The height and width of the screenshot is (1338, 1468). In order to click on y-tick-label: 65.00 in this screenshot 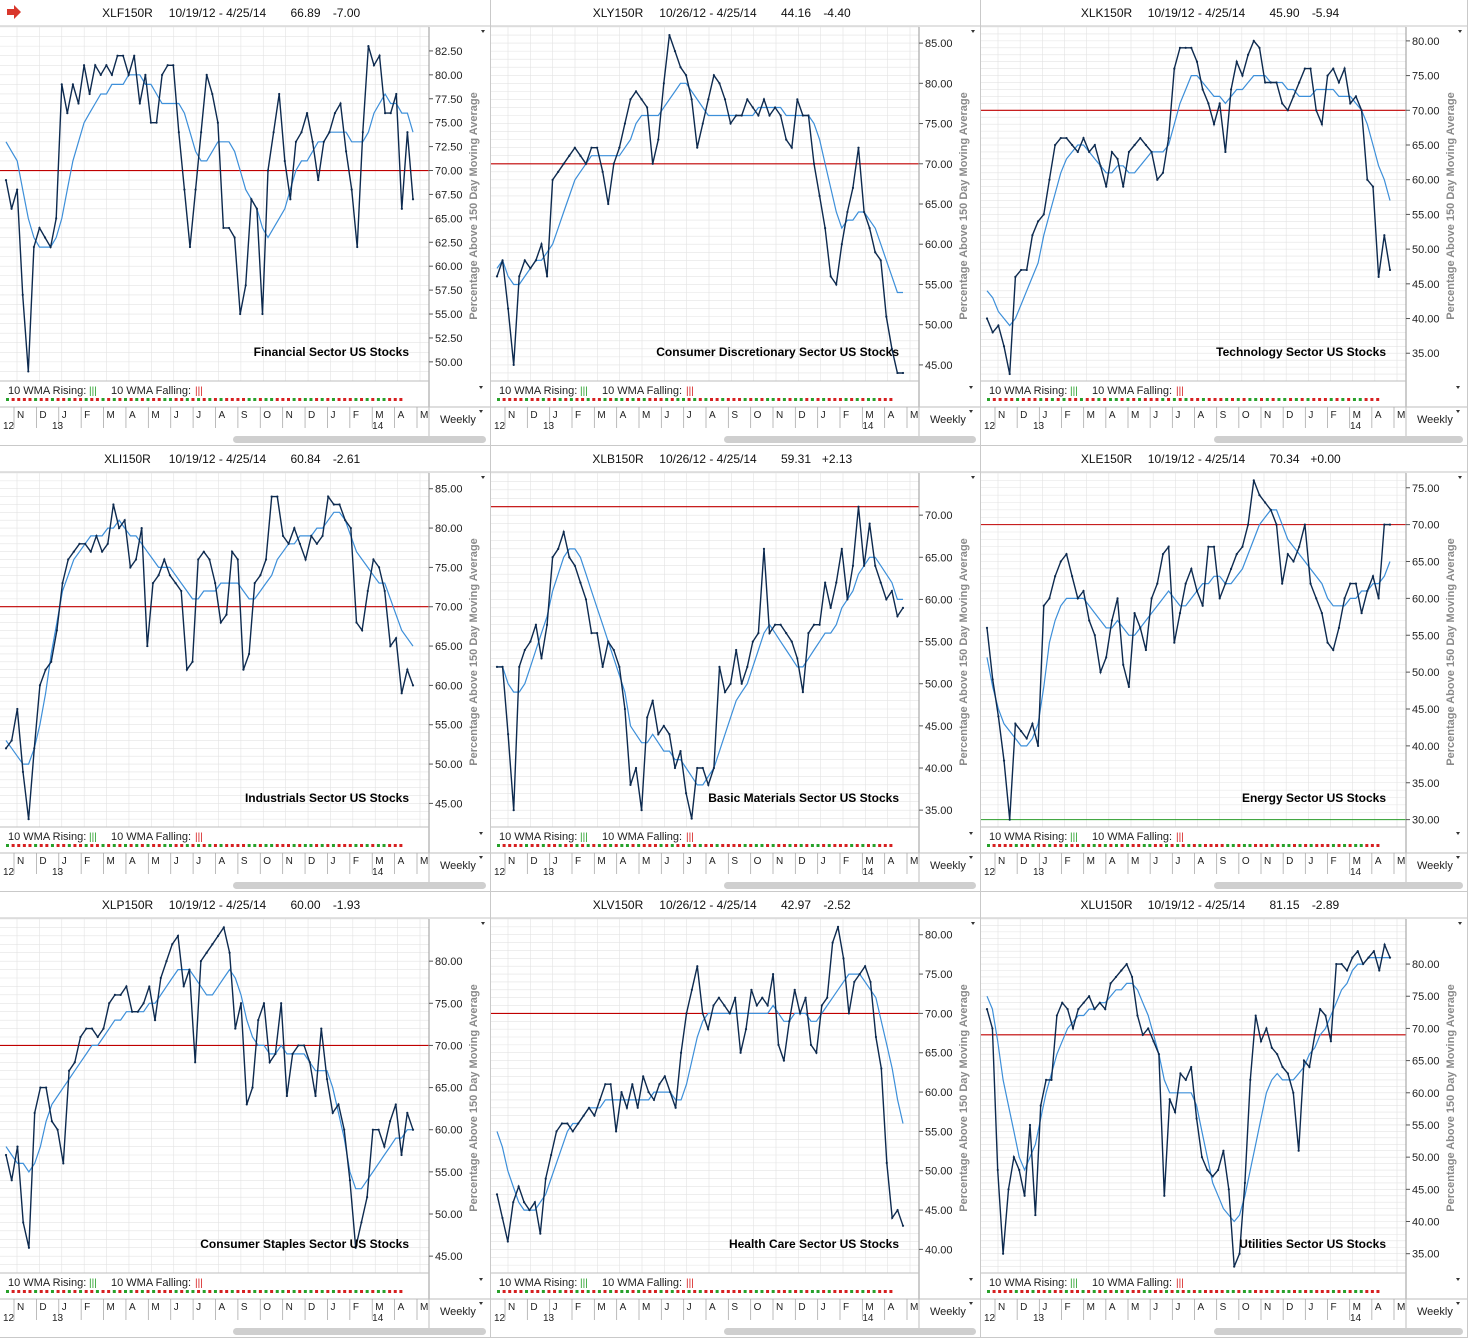, I will do `click(939, 1054)`.